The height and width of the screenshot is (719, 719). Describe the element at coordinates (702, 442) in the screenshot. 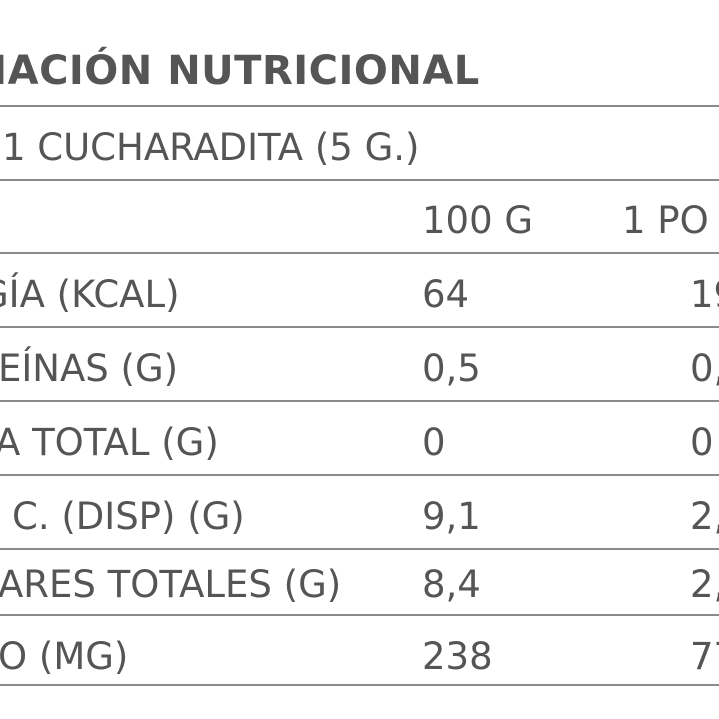

I see `row-value-portion: 0` at that location.